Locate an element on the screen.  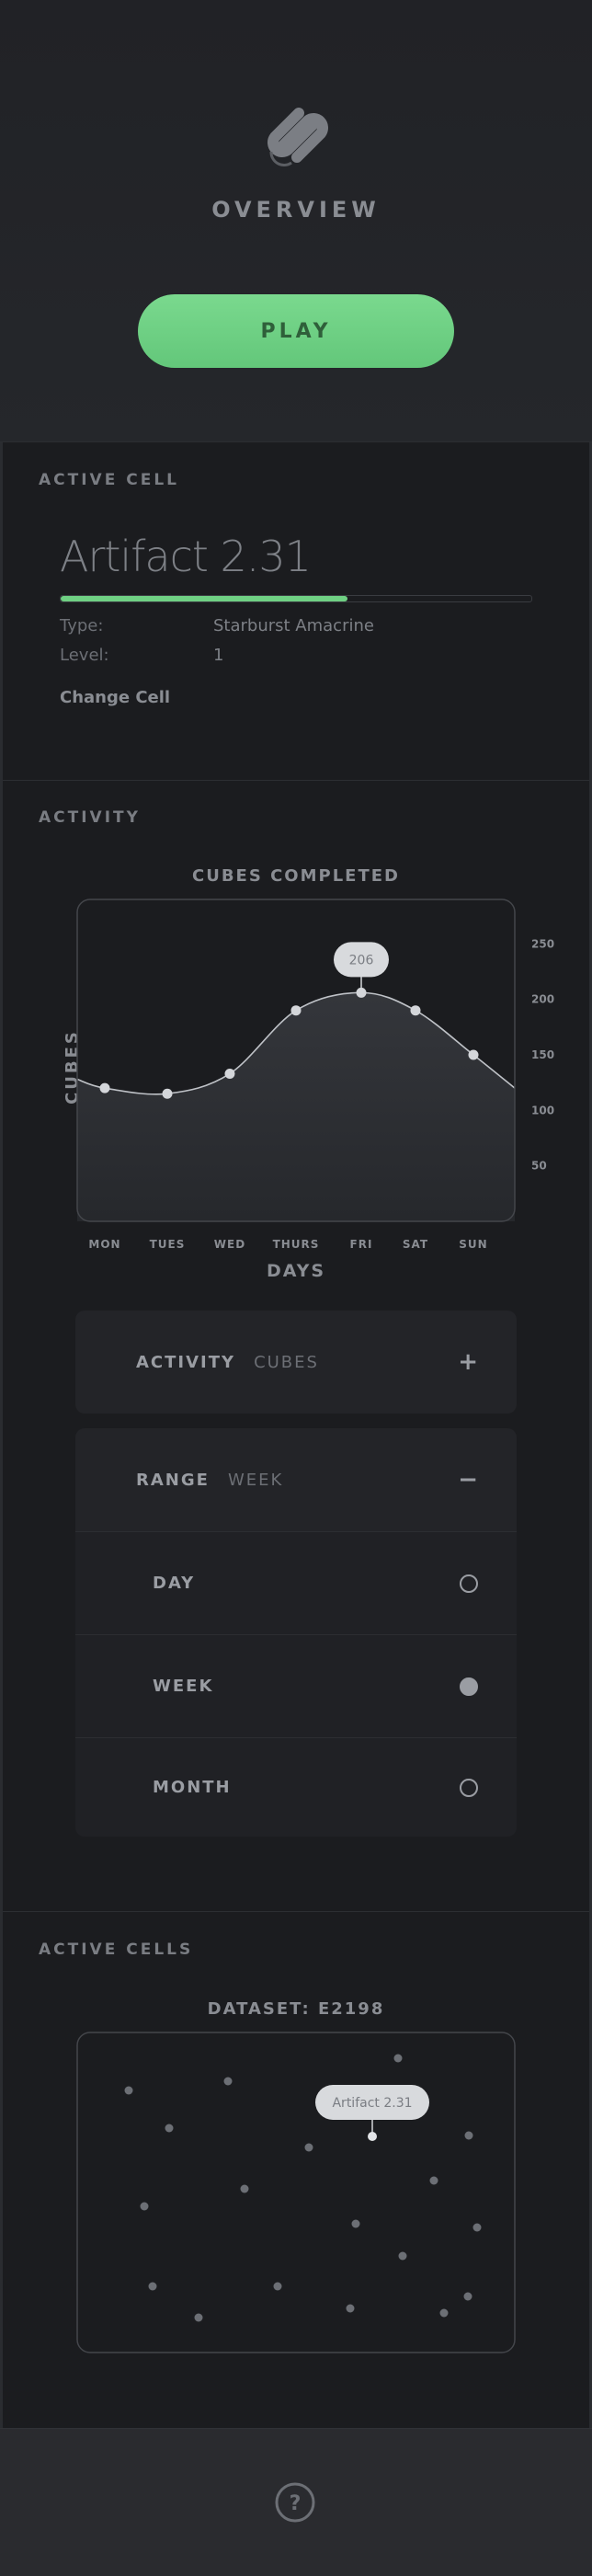
x-tick-label: WED is located at coordinates (229, 1244).